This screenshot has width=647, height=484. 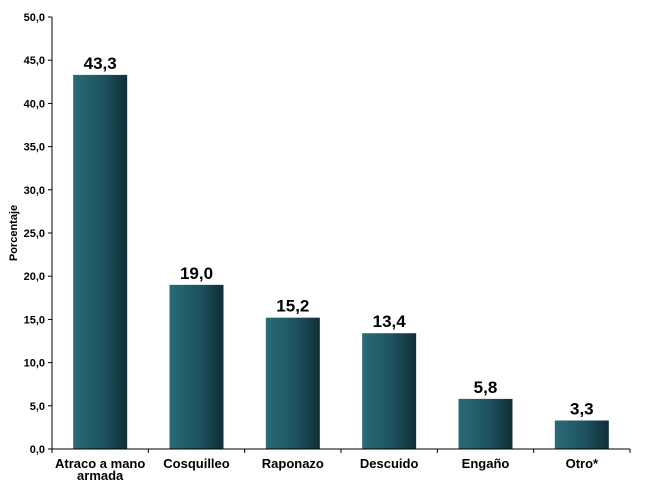 I want to click on data-label: 15,2, so click(x=292, y=306).